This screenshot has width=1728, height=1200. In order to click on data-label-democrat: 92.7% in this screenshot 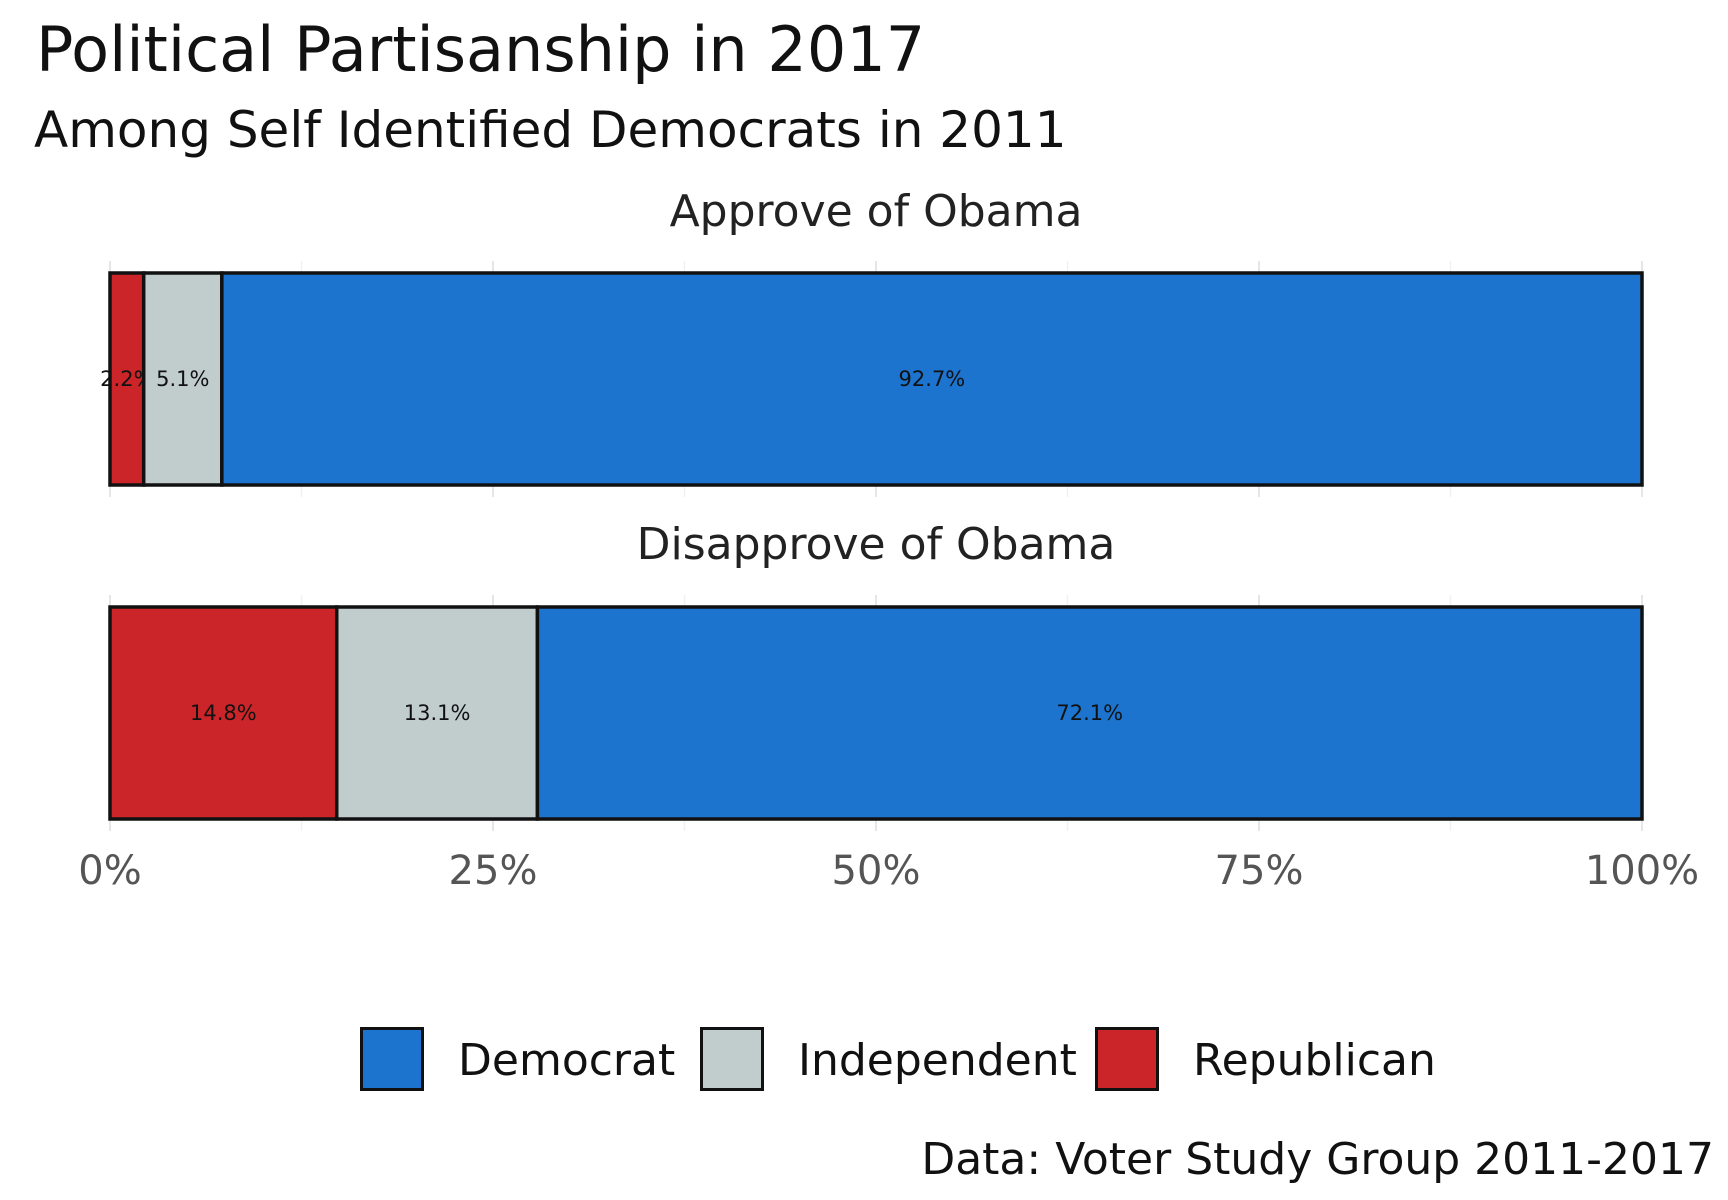, I will do `click(932, 379)`.